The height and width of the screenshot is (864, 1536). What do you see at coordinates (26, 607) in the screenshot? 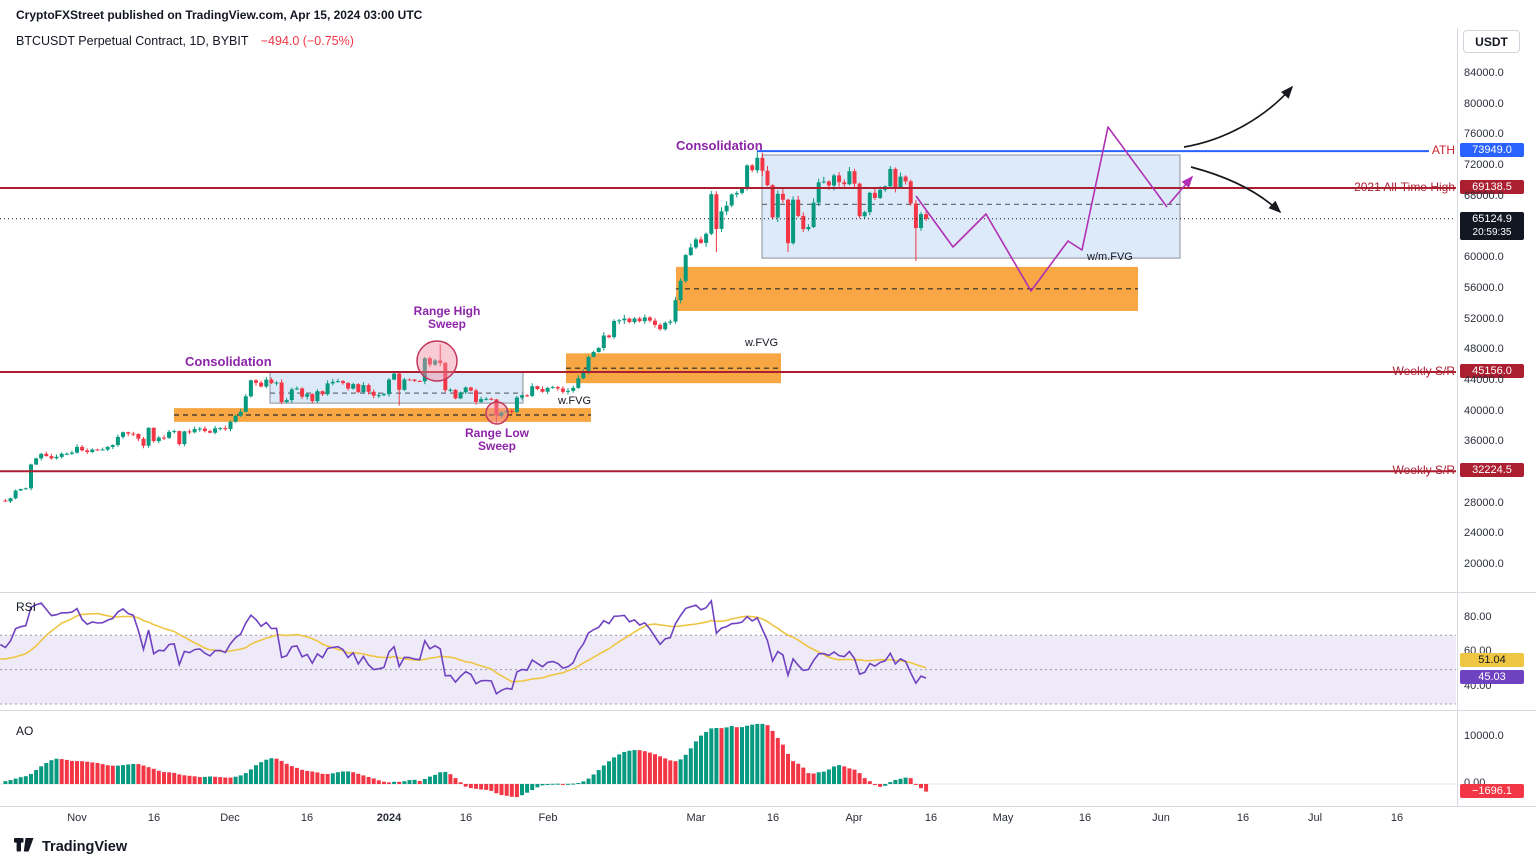
I see `rsi-panel-label: RSI` at bounding box center [26, 607].